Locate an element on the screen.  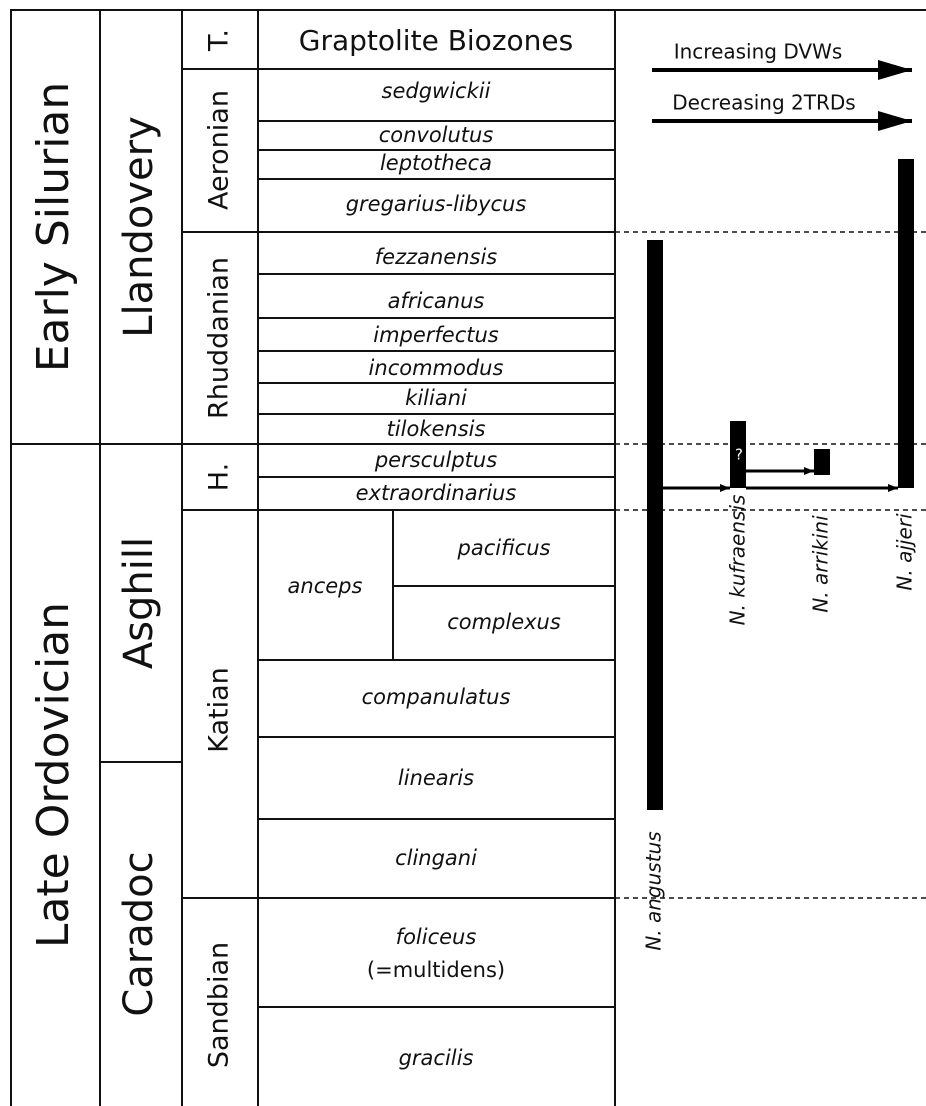
biozone: leptotheca is located at coordinates (436, 163).